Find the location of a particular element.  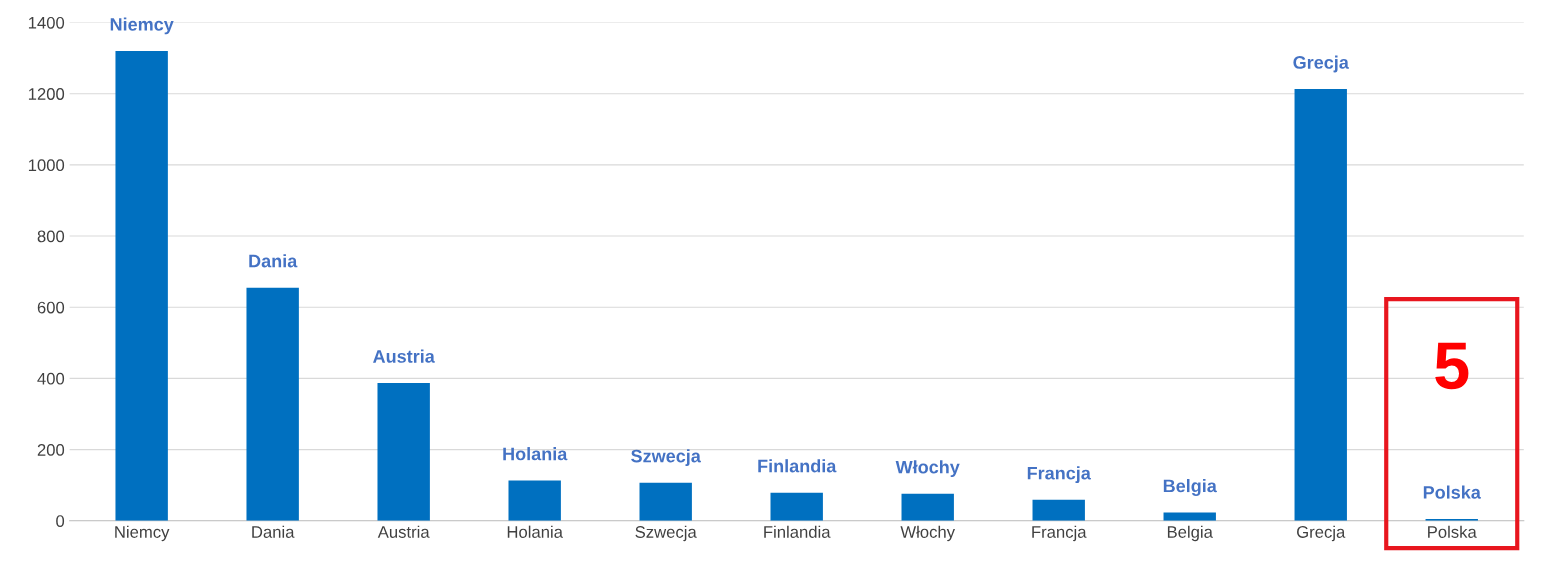

data-label: Włochy is located at coordinates (927, 469).